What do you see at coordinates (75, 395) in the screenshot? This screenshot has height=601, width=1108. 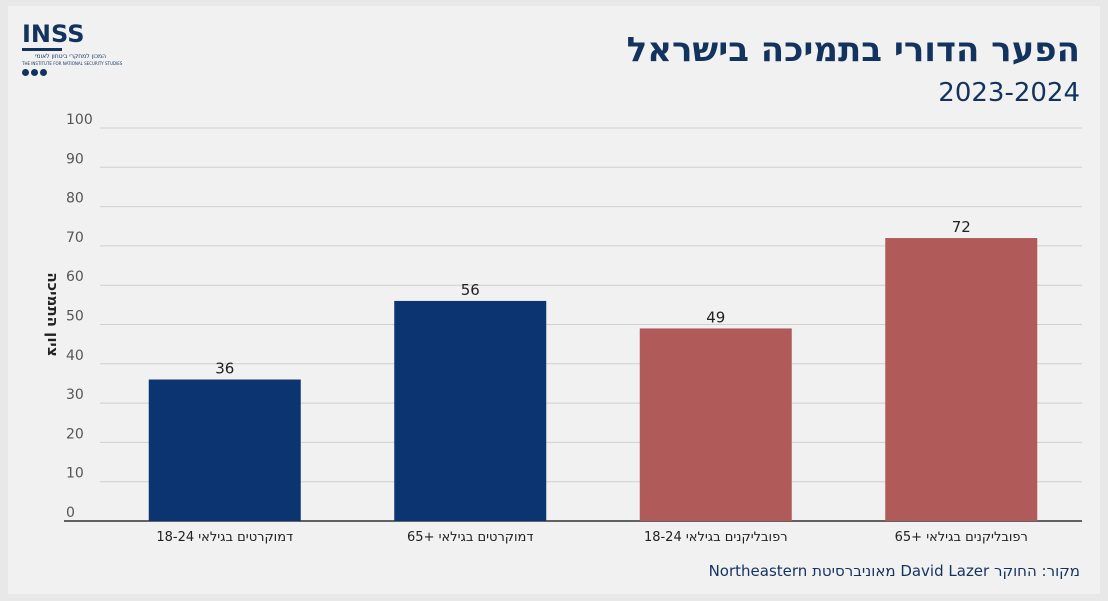 I see `y-tick-label: 30` at bounding box center [75, 395].